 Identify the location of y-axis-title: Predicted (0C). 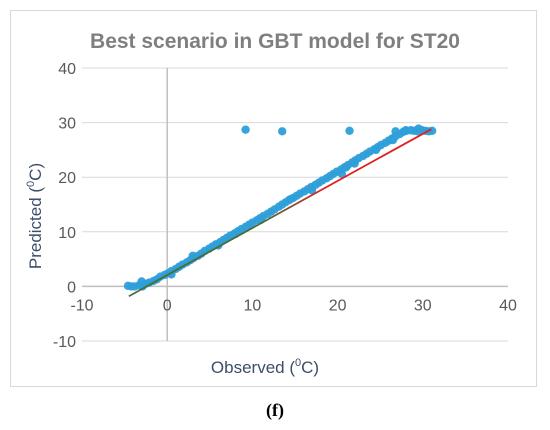
(35, 216).